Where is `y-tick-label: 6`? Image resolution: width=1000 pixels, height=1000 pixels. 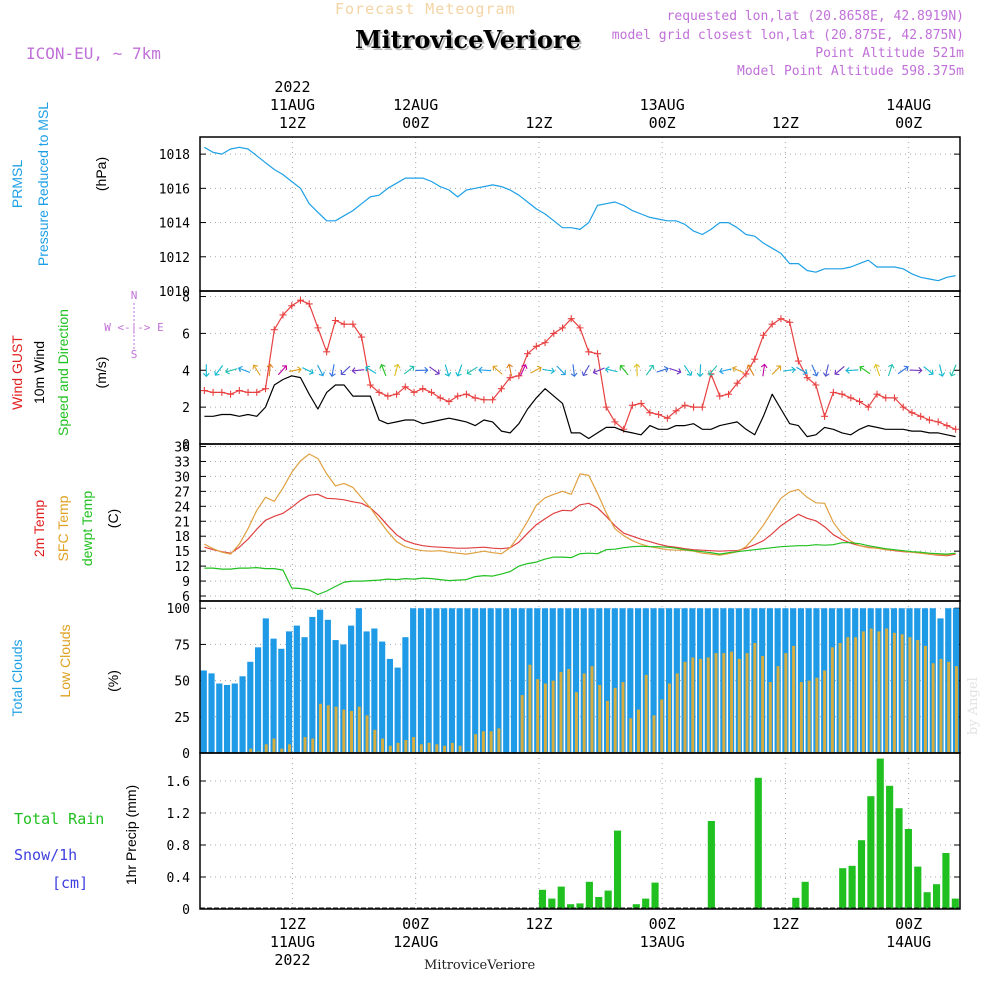 y-tick-label: 6 is located at coordinates (186, 334).